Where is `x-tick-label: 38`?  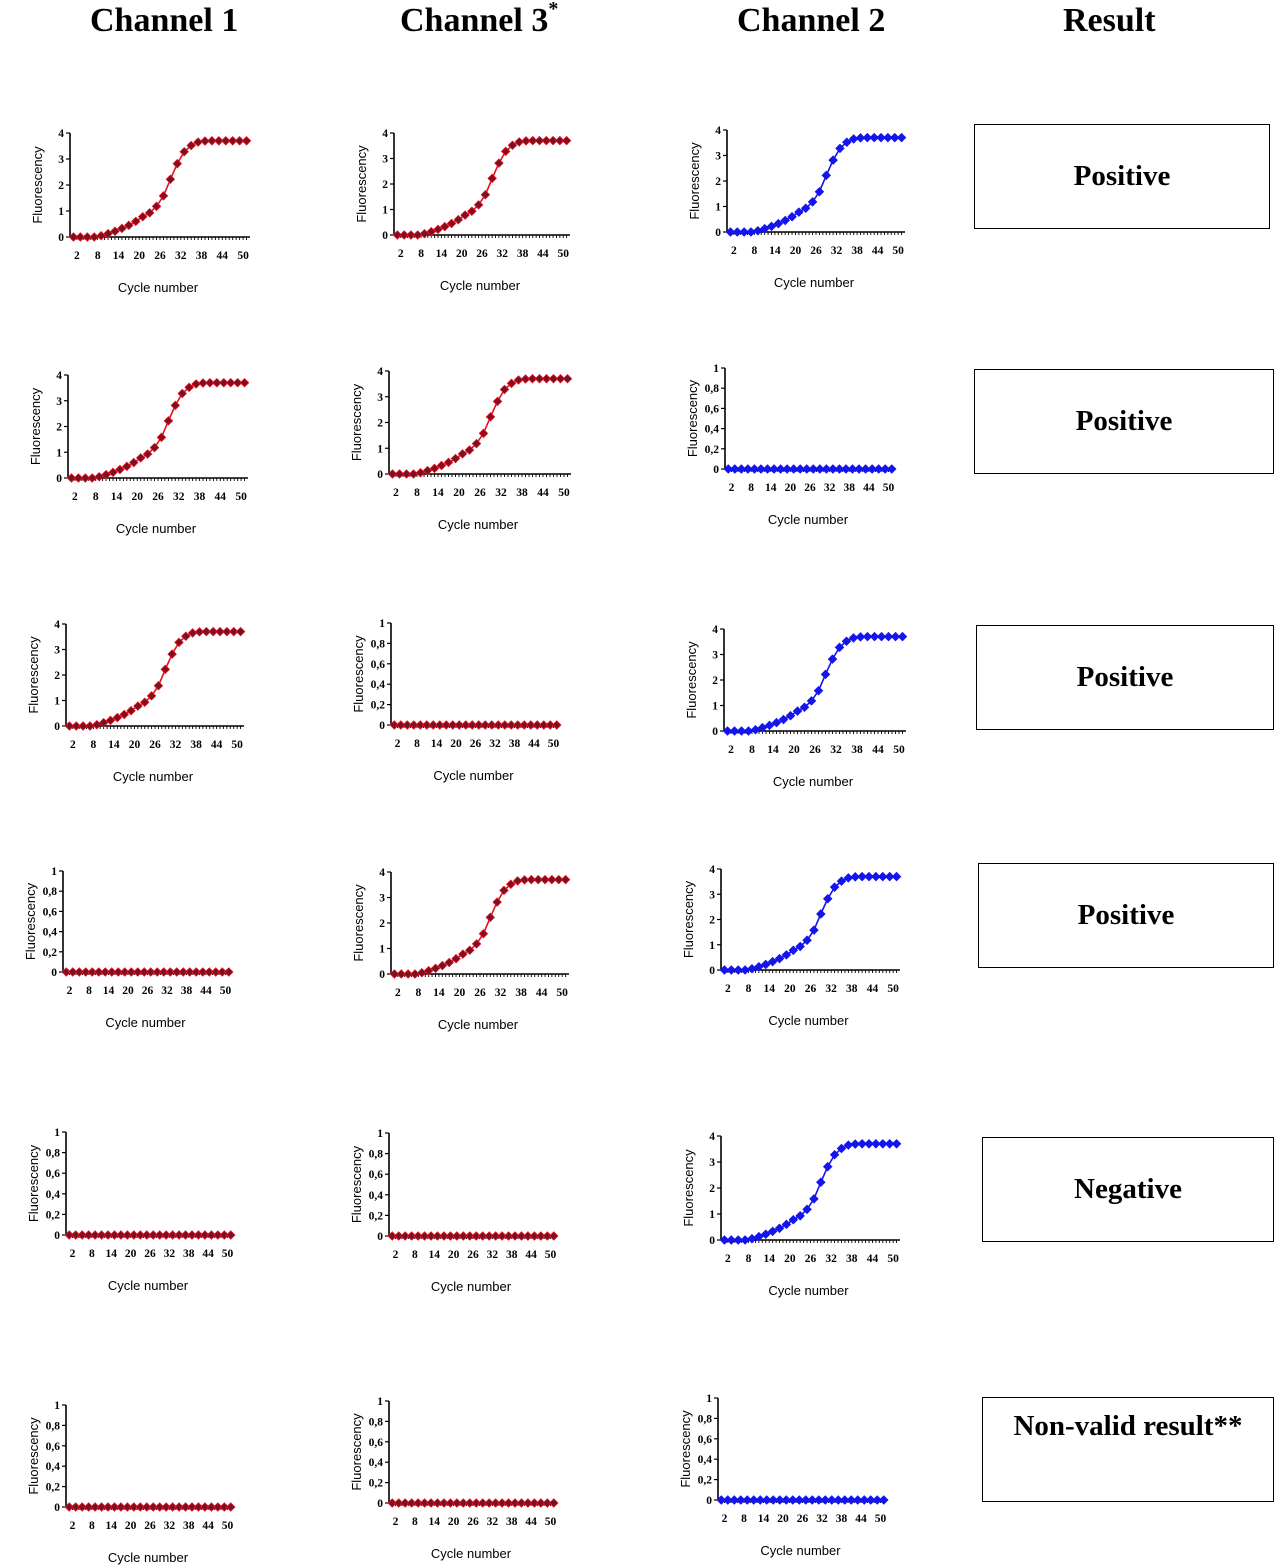 x-tick-label: 38 is located at coordinates (523, 254).